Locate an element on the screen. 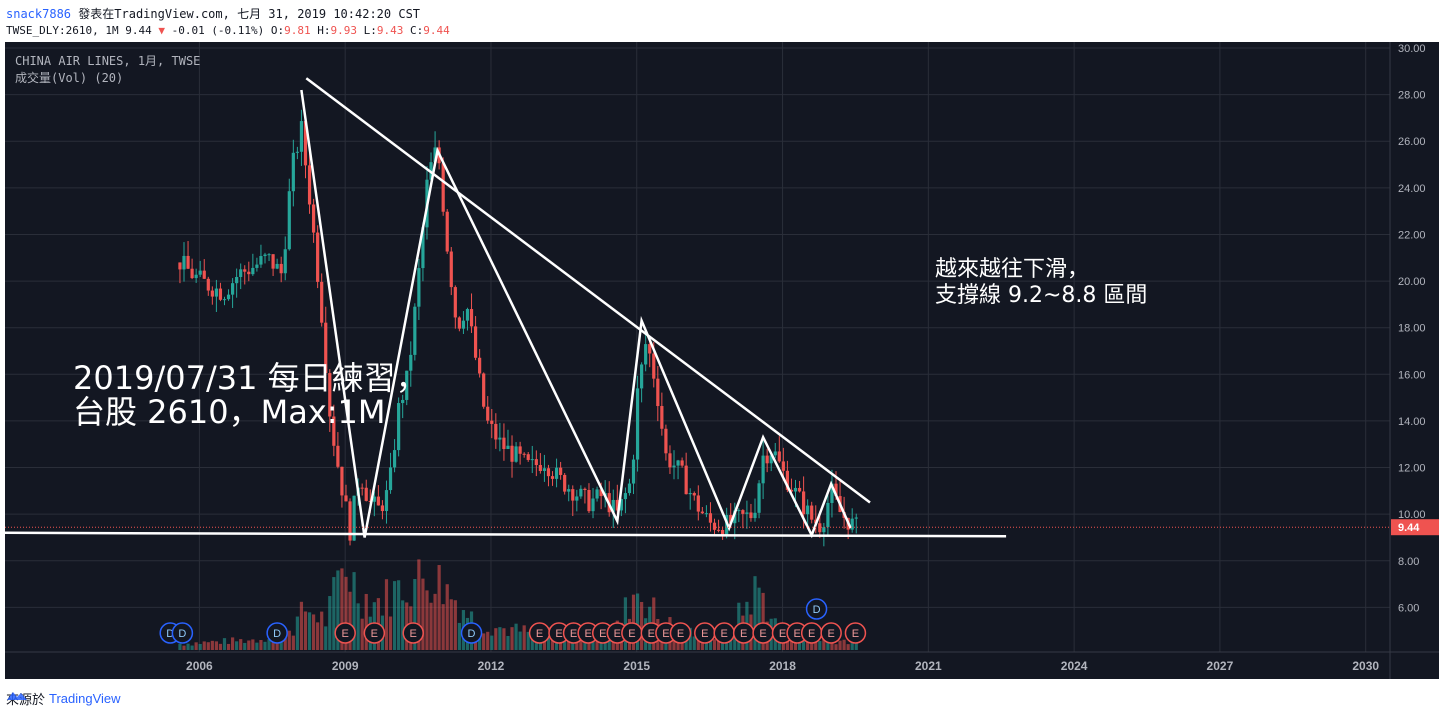 The width and height of the screenshot is (1444, 715). symbol-prefix: TWSE_DLY:2610, 1M 9.44 is located at coordinates (79, 30).